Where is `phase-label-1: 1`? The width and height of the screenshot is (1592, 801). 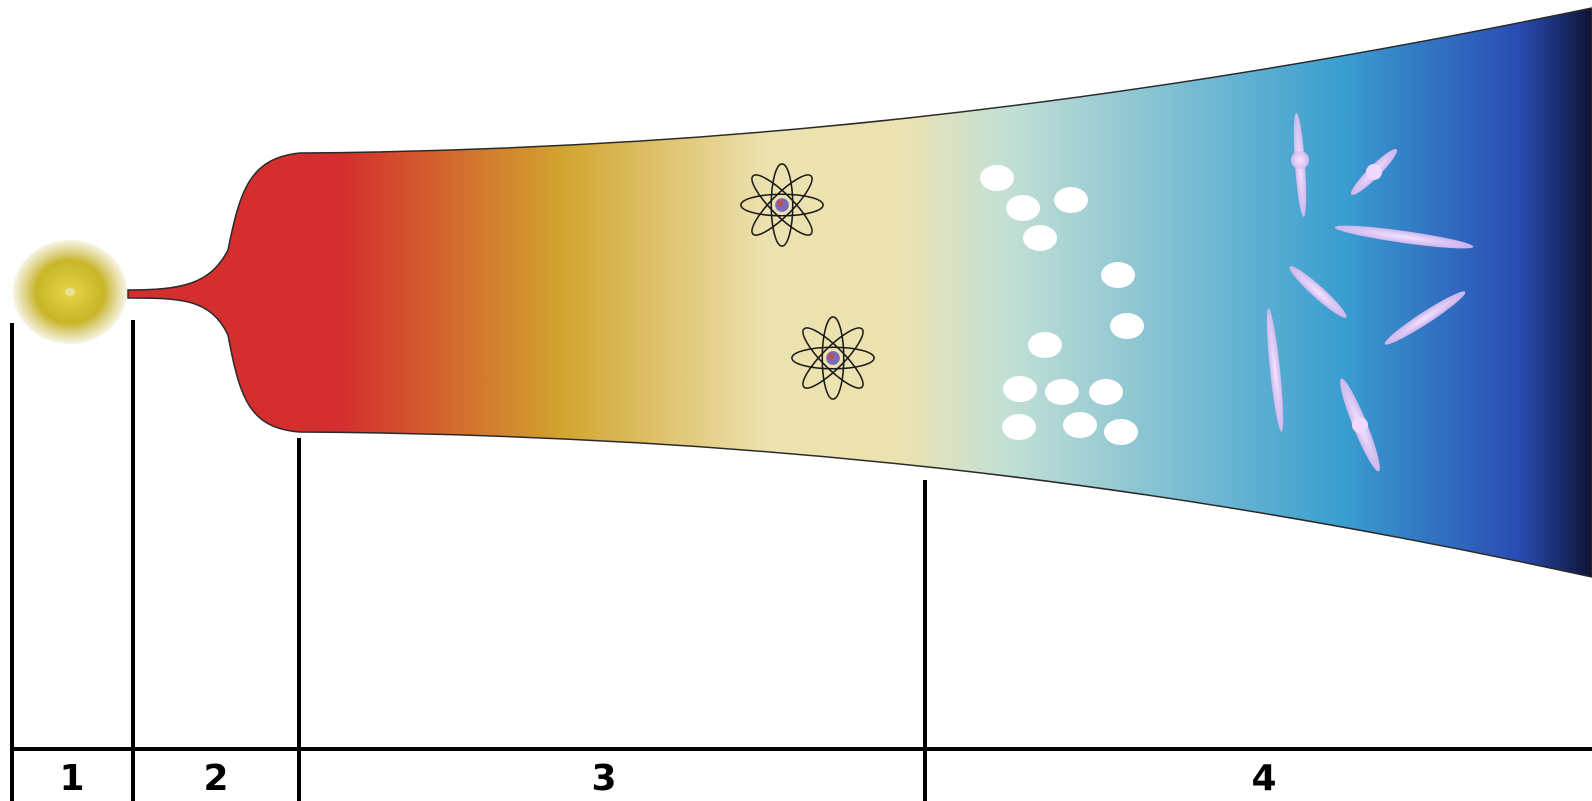
phase-label-1: 1 is located at coordinates (71, 778).